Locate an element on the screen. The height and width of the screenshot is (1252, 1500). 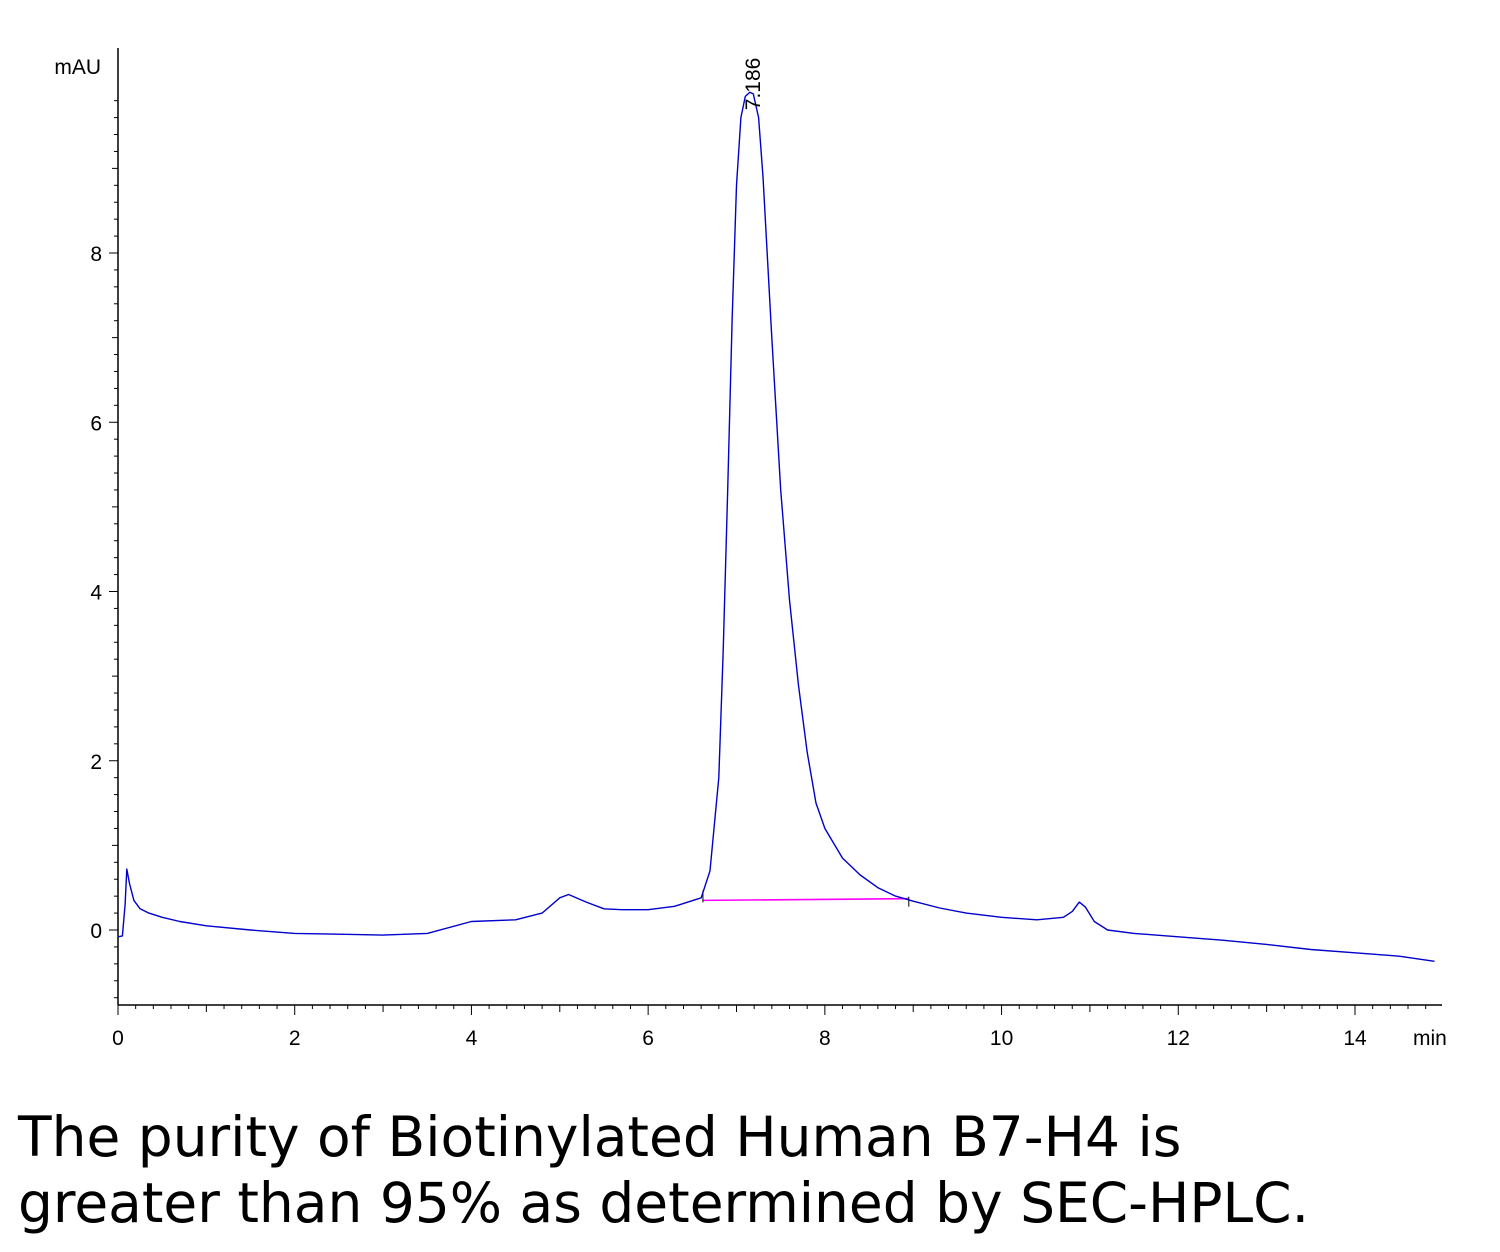
integration-baseline is located at coordinates (805, 899).